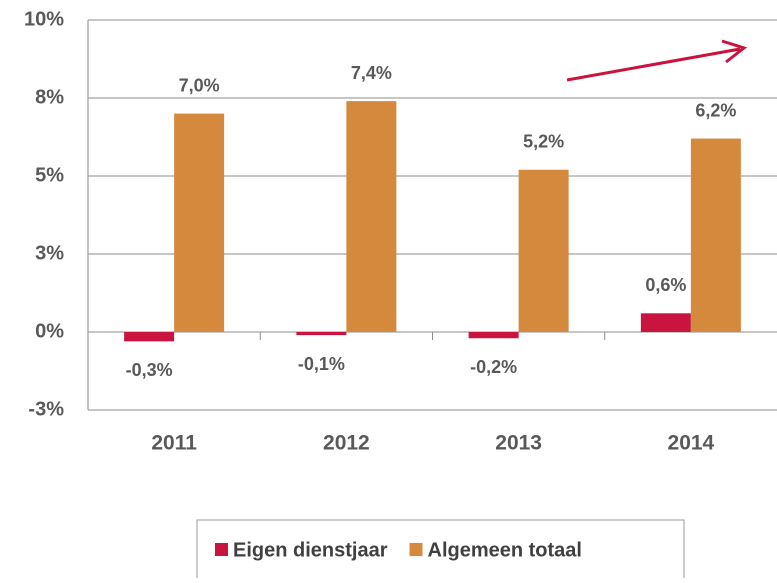 Image resolution: width=777 pixels, height=583 pixels. I want to click on y-tick-label: 5%, so click(49, 175).